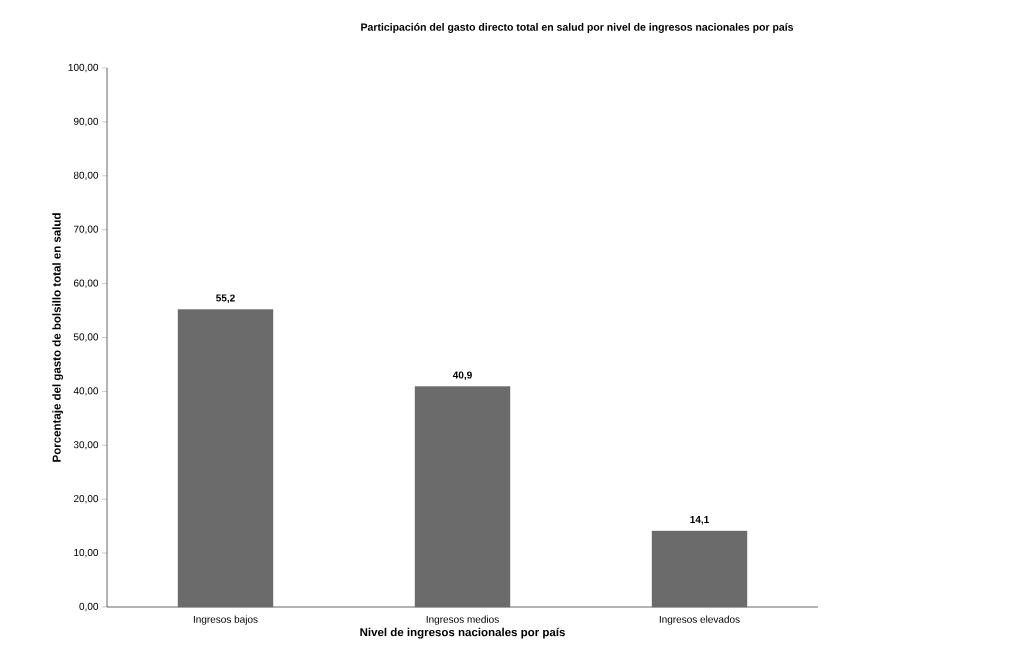  Describe the element at coordinates (577, 28) in the screenshot. I see `chart-title: Participación del gasto directo total en salud por nivel de ingresos nacionales por país` at that location.